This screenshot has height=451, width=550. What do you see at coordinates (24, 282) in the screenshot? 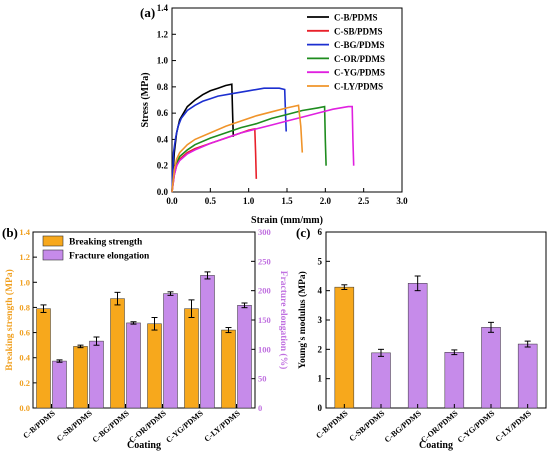
I see `panel-b-y-tick-label: 1.0` at bounding box center [24, 282].